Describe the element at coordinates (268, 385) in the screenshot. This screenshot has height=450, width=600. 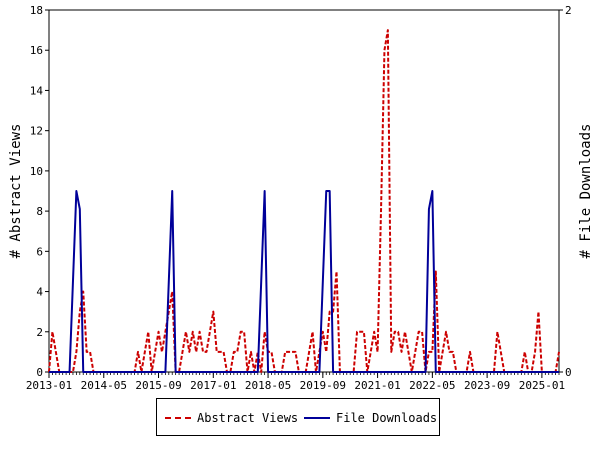
I see `x-tick-label: 2018-05` at that location.